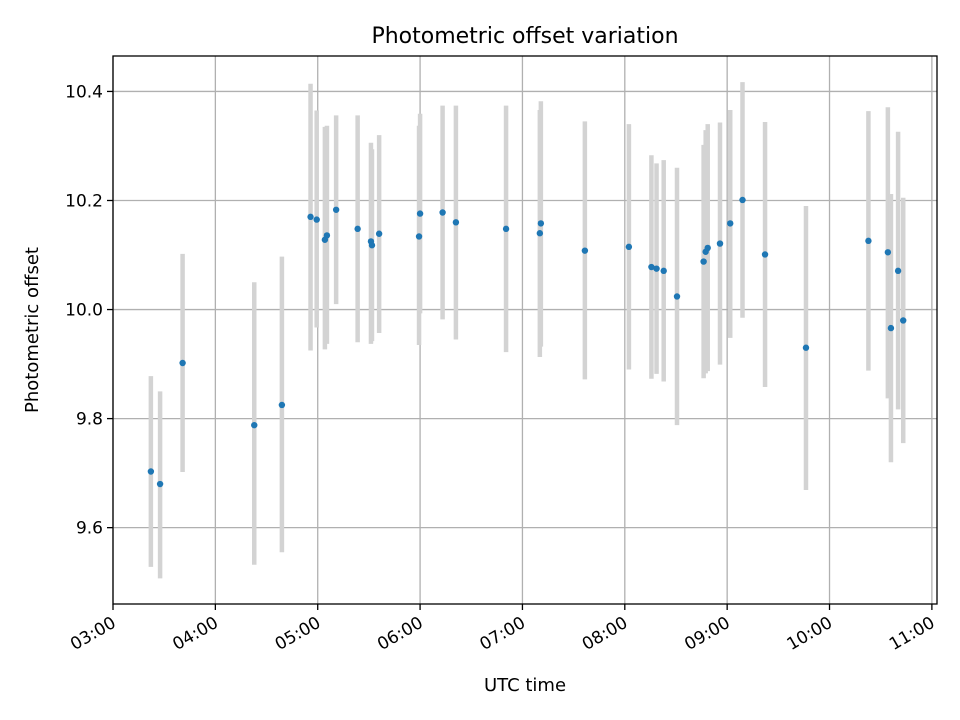 This screenshot has height=720, width=960. Describe the element at coordinates (93, 634) in the screenshot. I see `x-tick-label: 03:00` at that location.